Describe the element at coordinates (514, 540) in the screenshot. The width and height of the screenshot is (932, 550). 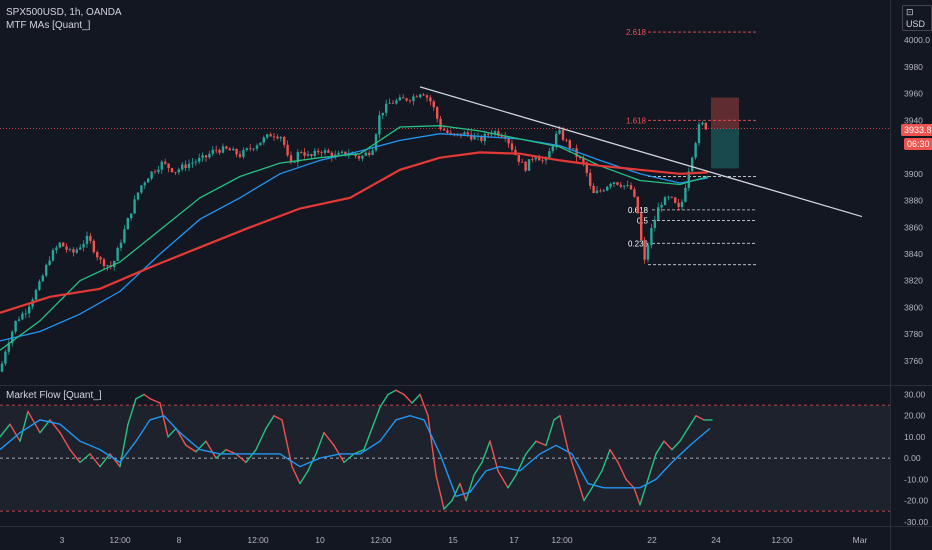
I see `time-tick-label: 17` at that location.